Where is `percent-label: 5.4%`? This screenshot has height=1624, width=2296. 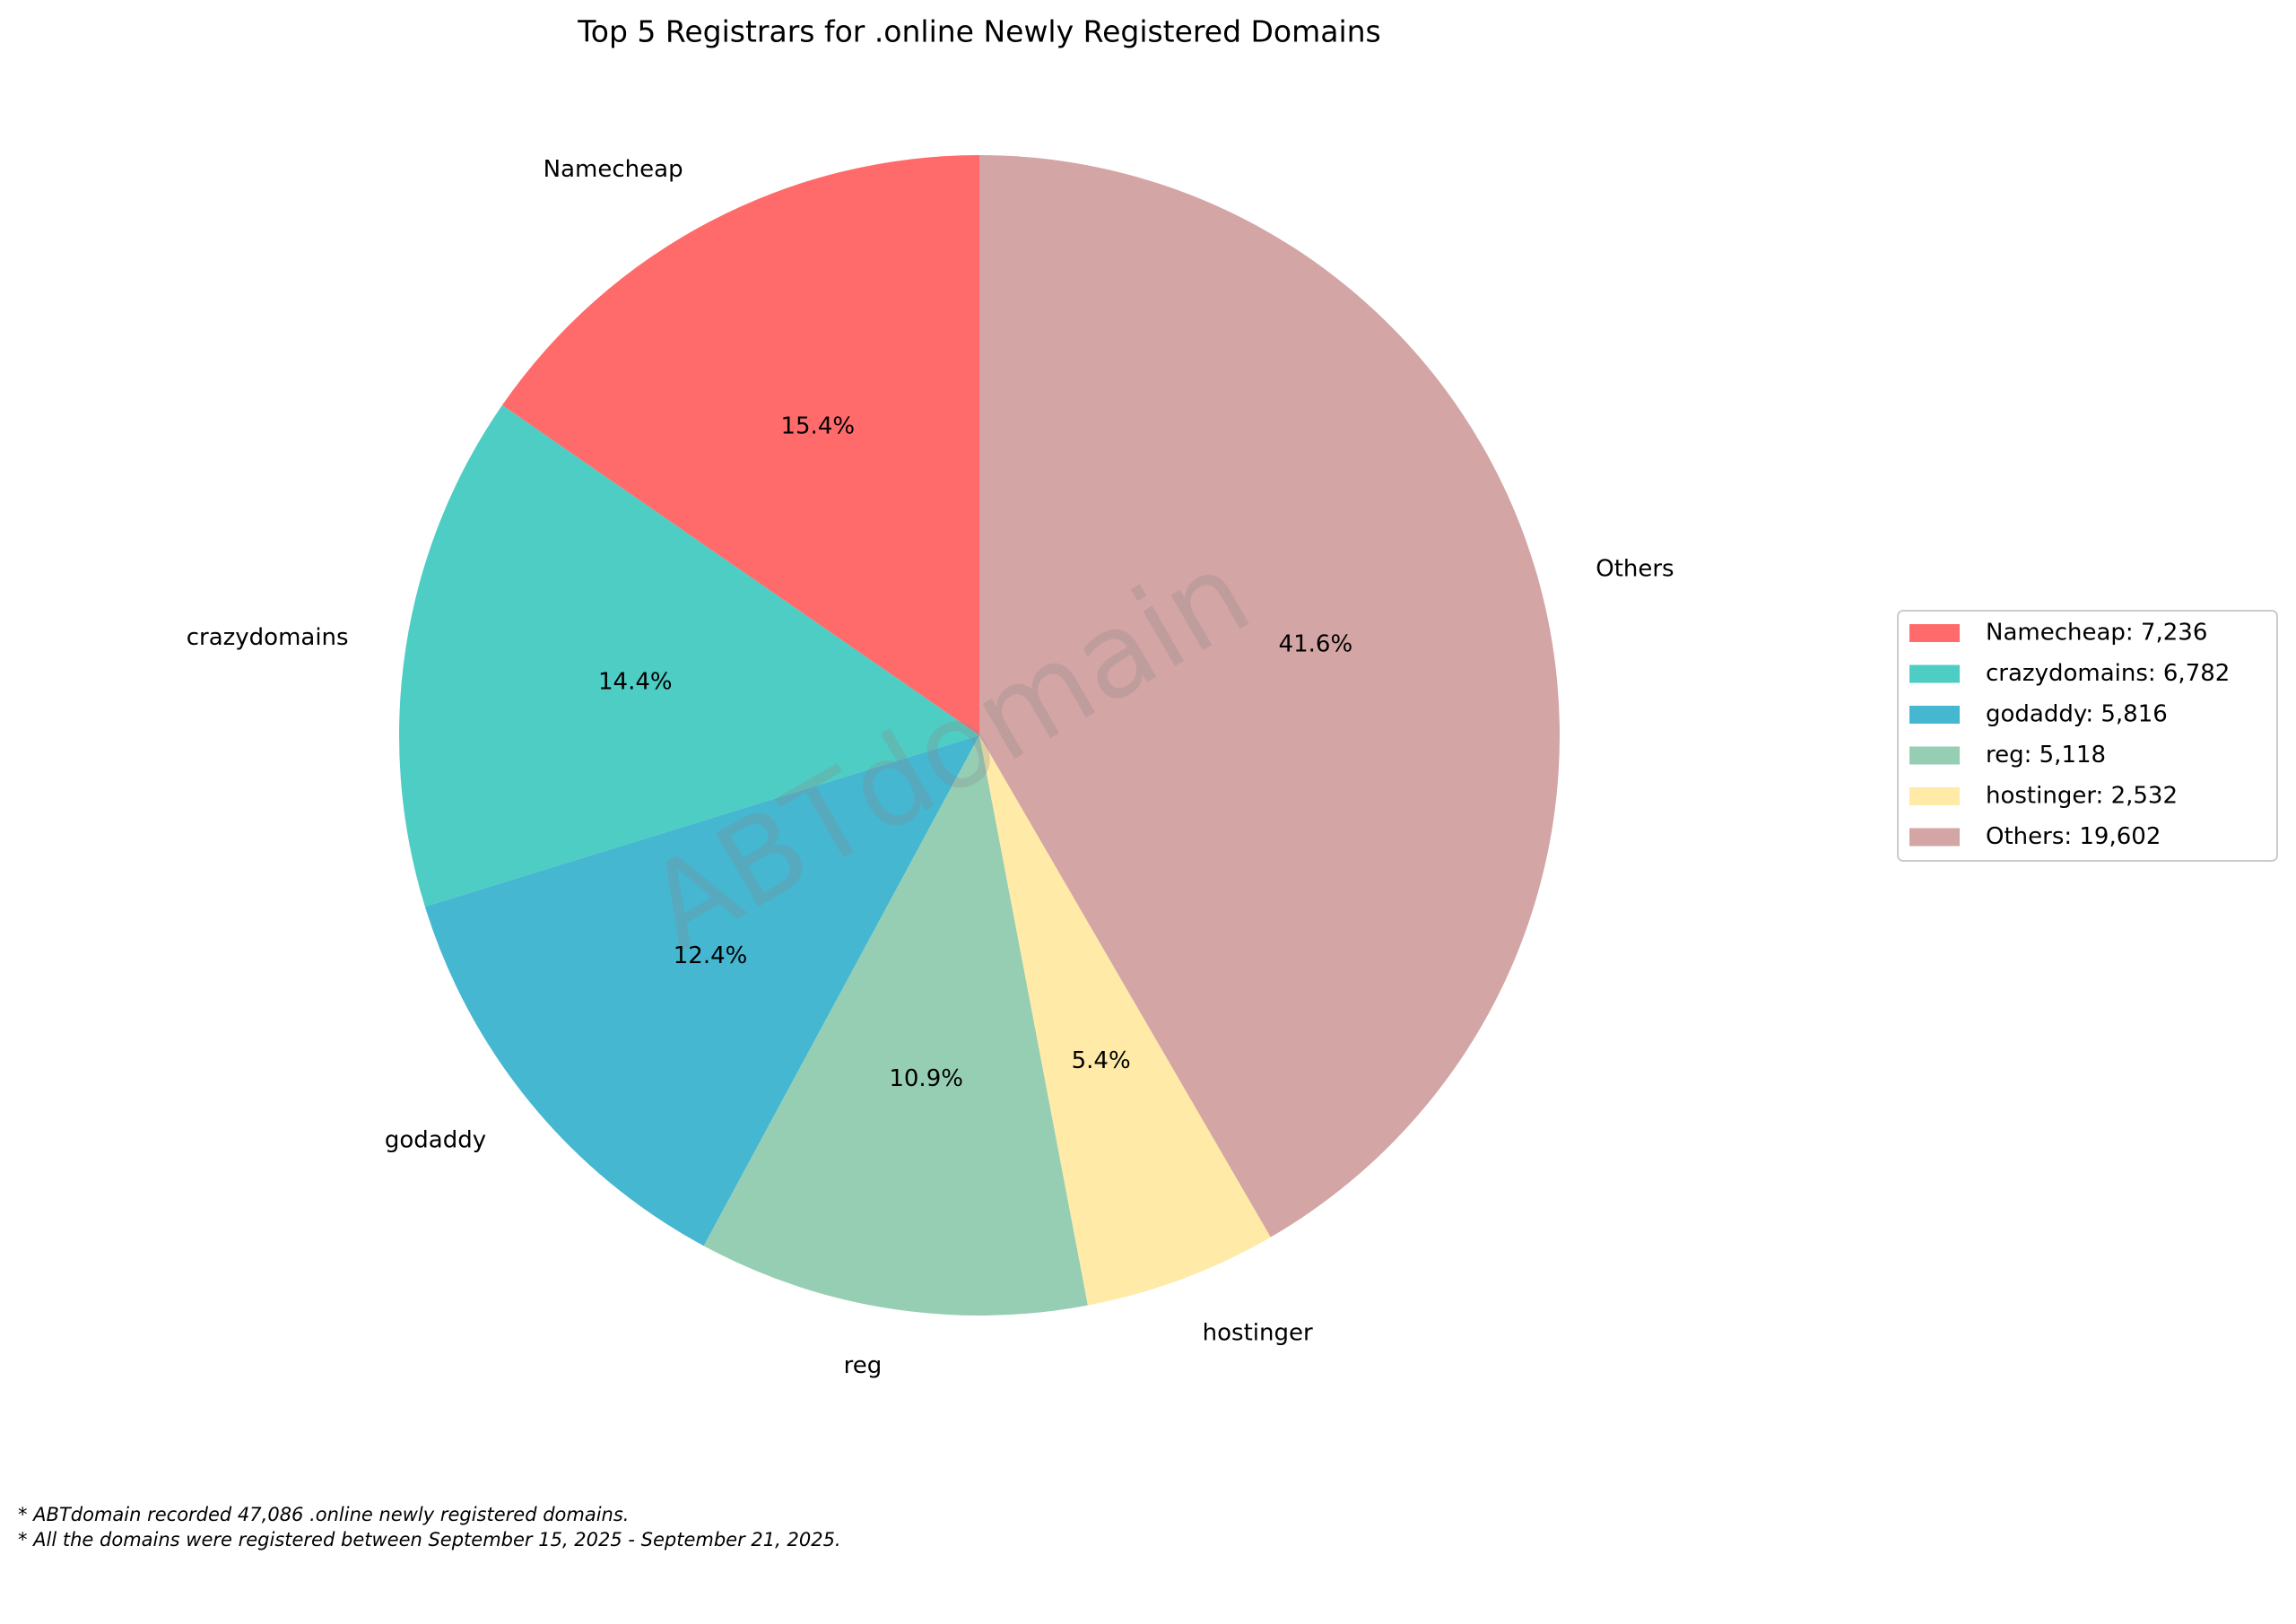
percent-label: 5.4% is located at coordinates (1101, 1060).